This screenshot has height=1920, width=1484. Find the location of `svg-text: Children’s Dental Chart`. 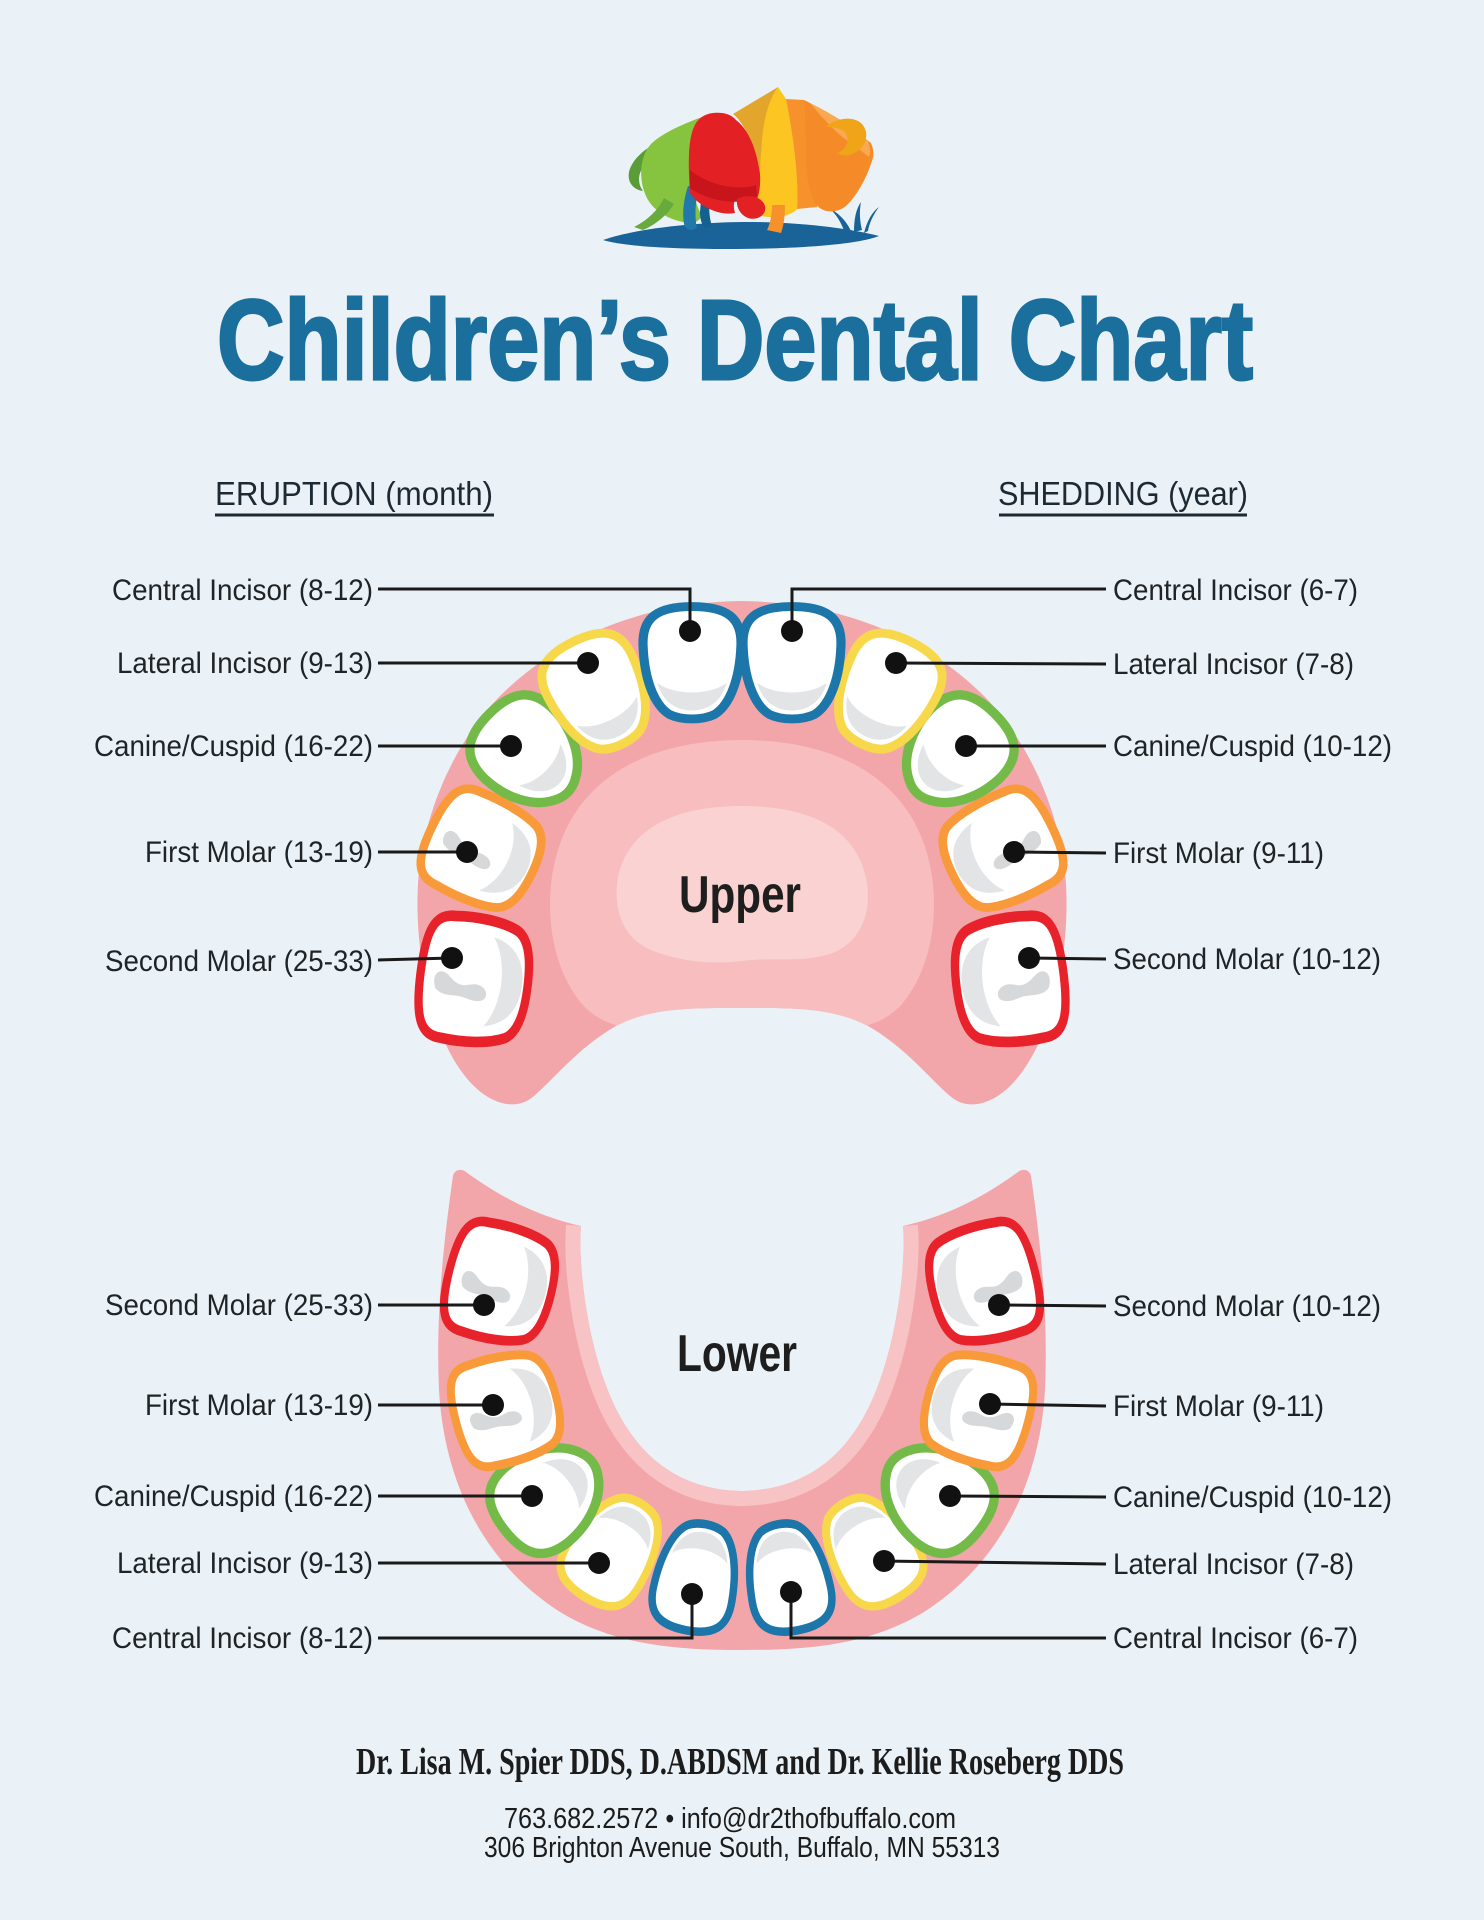

svg-text: Children’s Dental Chart is located at coordinates (735, 340).